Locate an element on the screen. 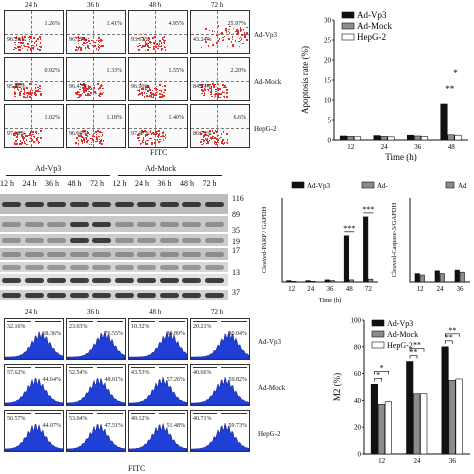 The image size is (474, 474). flow-dotplot: 25.97% 43.24% is located at coordinates (220, 32).